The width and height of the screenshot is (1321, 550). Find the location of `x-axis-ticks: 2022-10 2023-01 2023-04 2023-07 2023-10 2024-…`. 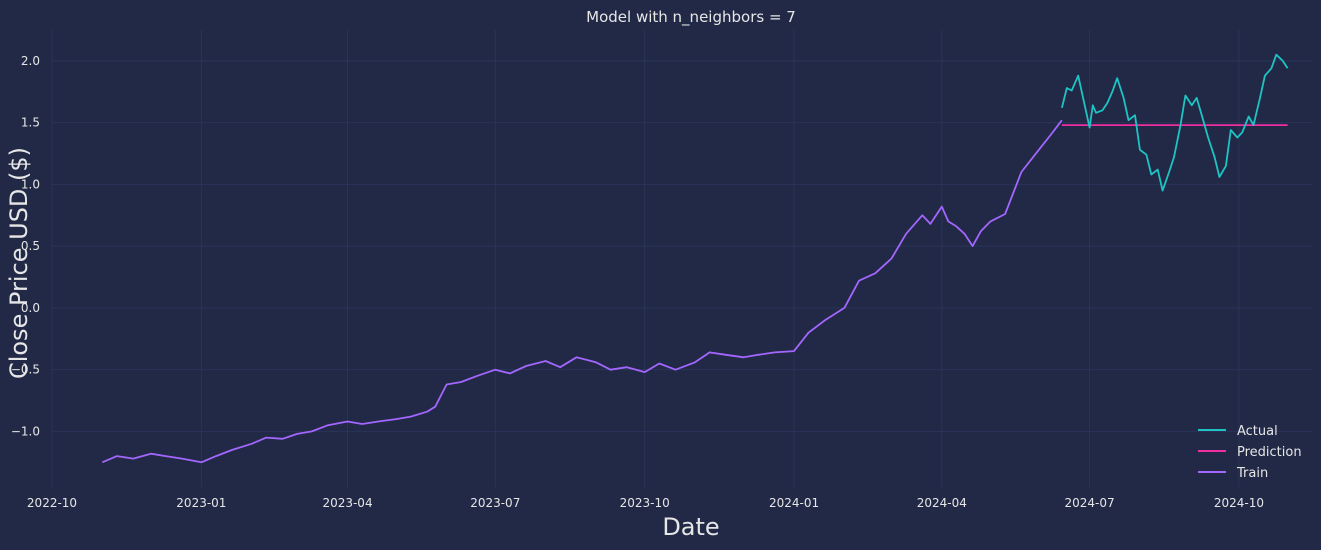

x-axis-ticks: 2022-10 2023-01 2023-04 2023-07 2023-10 2024-… is located at coordinates (645, 503).